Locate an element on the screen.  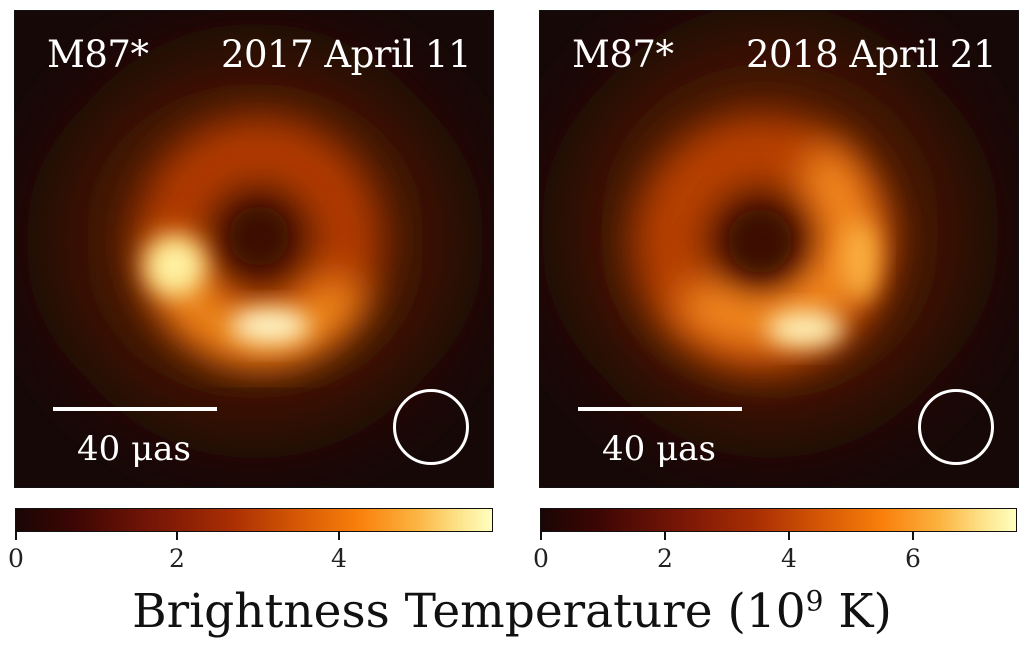
colorbar-2017 is located at coordinates (254, 520).